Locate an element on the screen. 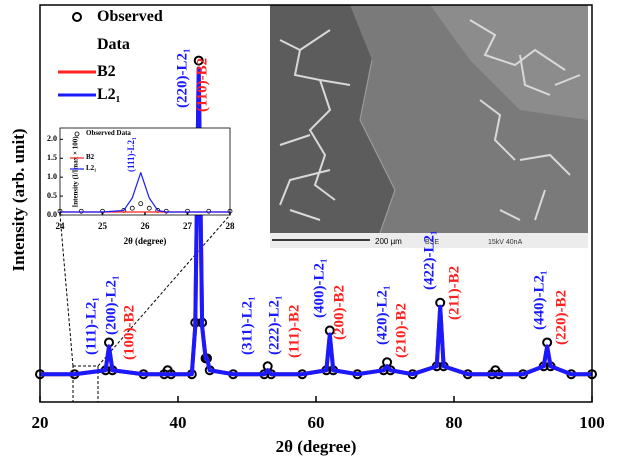  sem-region is located at coordinates (332, 119).